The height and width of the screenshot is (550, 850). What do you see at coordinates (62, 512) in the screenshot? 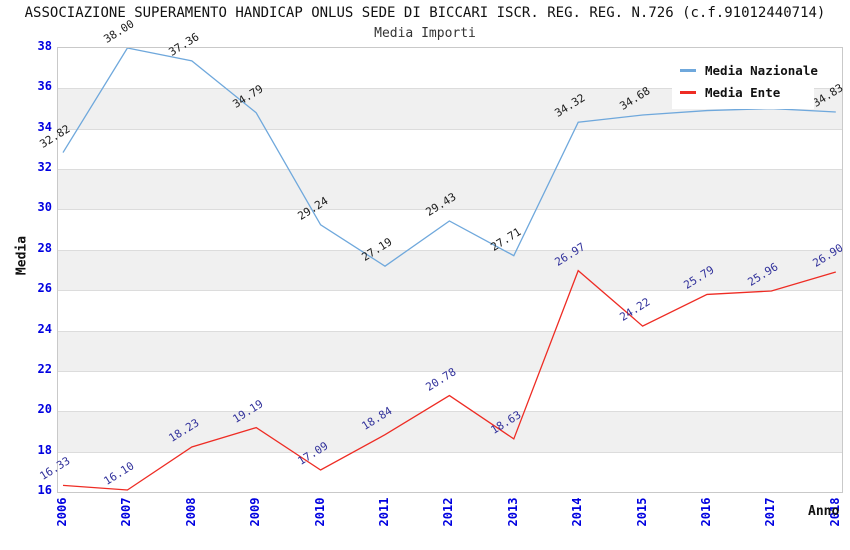
I see `x-tick-label: 2006` at bounding box center [62, 512].